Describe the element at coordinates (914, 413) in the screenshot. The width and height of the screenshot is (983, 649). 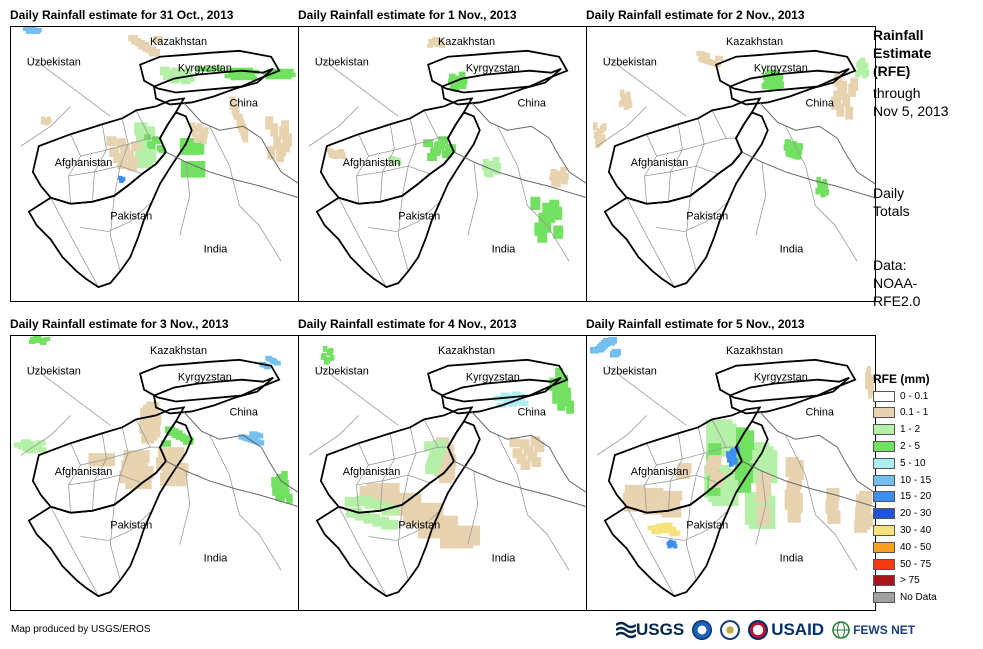
I see `legend-label: 0.1 - 1` at that location.